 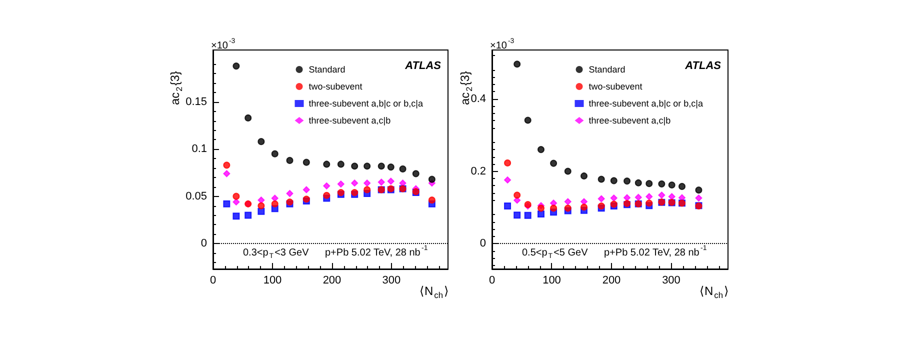 What do you see at coordinates (199, 149) in the screenshot?
I see `y-tick-label: 0.1` at bounding box center [199, 149].